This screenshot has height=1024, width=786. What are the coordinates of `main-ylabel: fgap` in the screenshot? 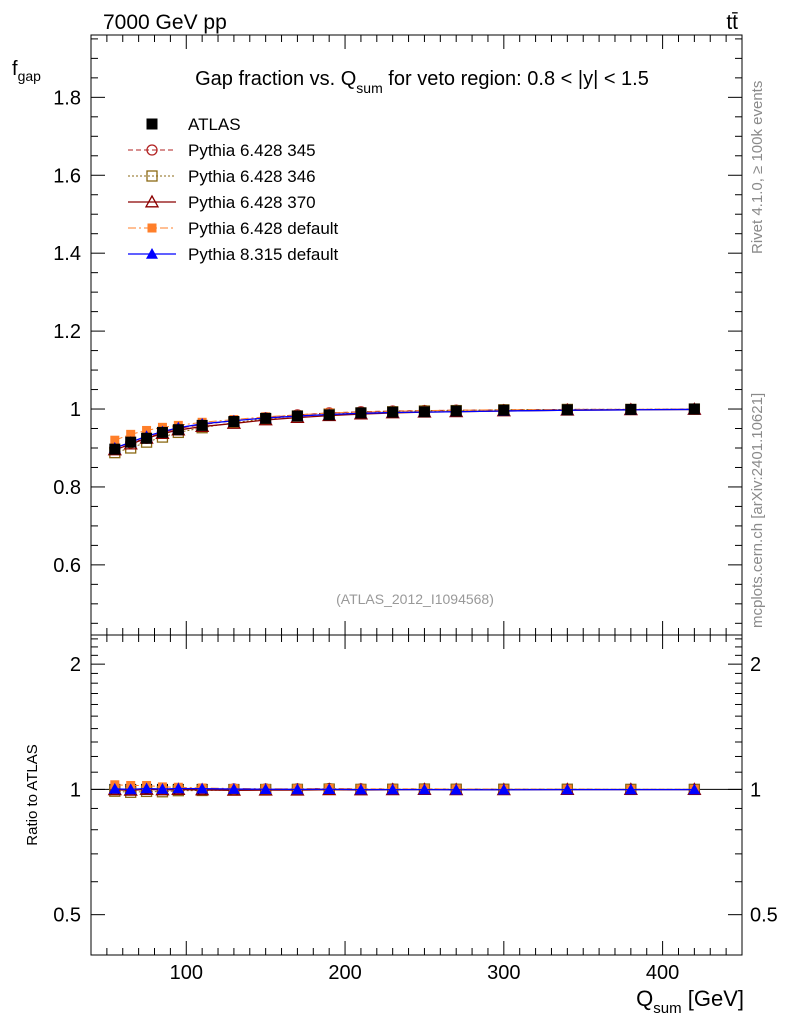 It's located at (26, 71).